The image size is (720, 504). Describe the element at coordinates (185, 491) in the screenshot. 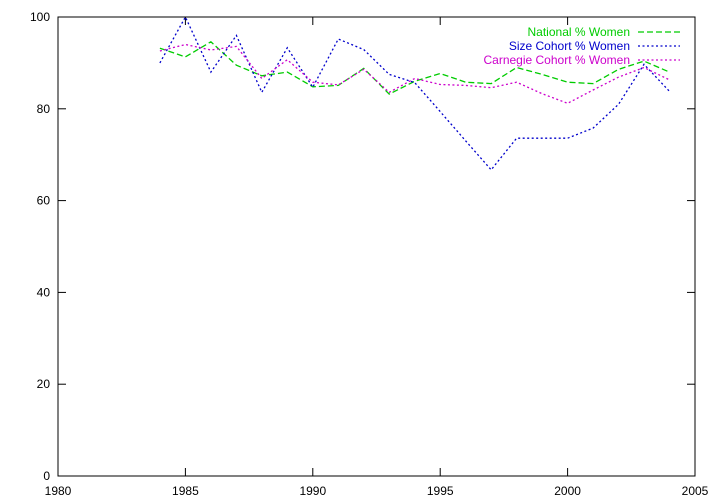

I see `x-tick-label: 1985` at that location.